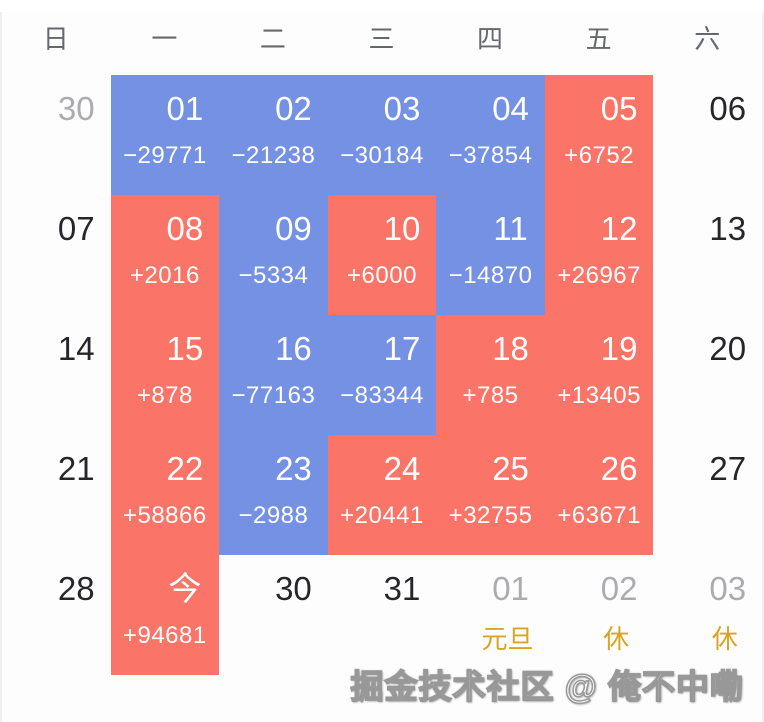  What do you see at coordinates (619, 348) in the screenshot?
I see `day-number: 19` at bounding box center [619, 348].